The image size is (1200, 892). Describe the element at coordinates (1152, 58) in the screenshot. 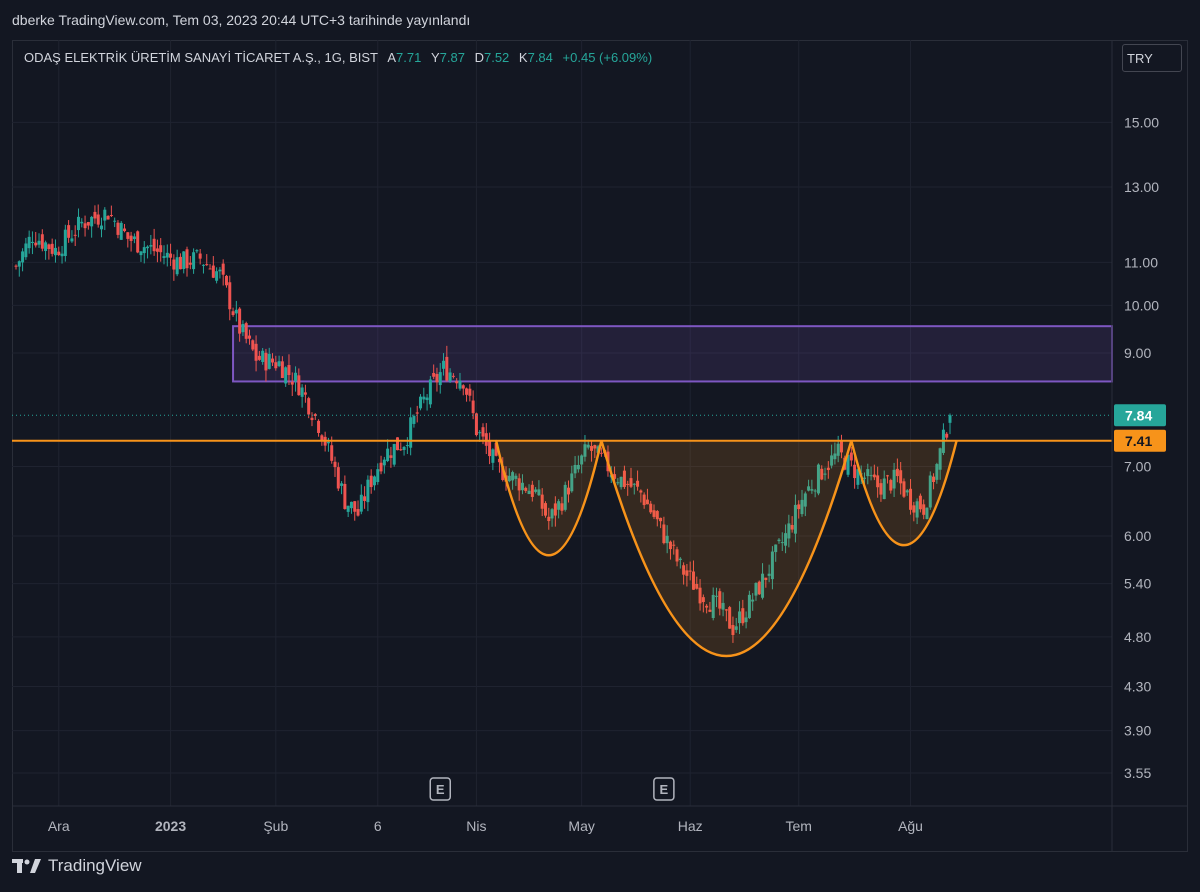

I see `currency-selector: TRY` at that location.